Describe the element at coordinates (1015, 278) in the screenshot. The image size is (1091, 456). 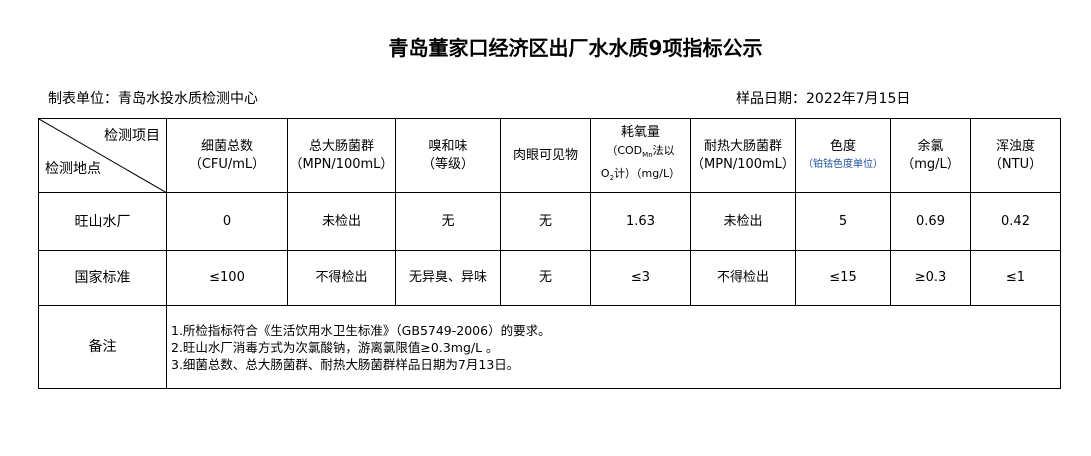
I see `cell-value: ≤1` at that location.